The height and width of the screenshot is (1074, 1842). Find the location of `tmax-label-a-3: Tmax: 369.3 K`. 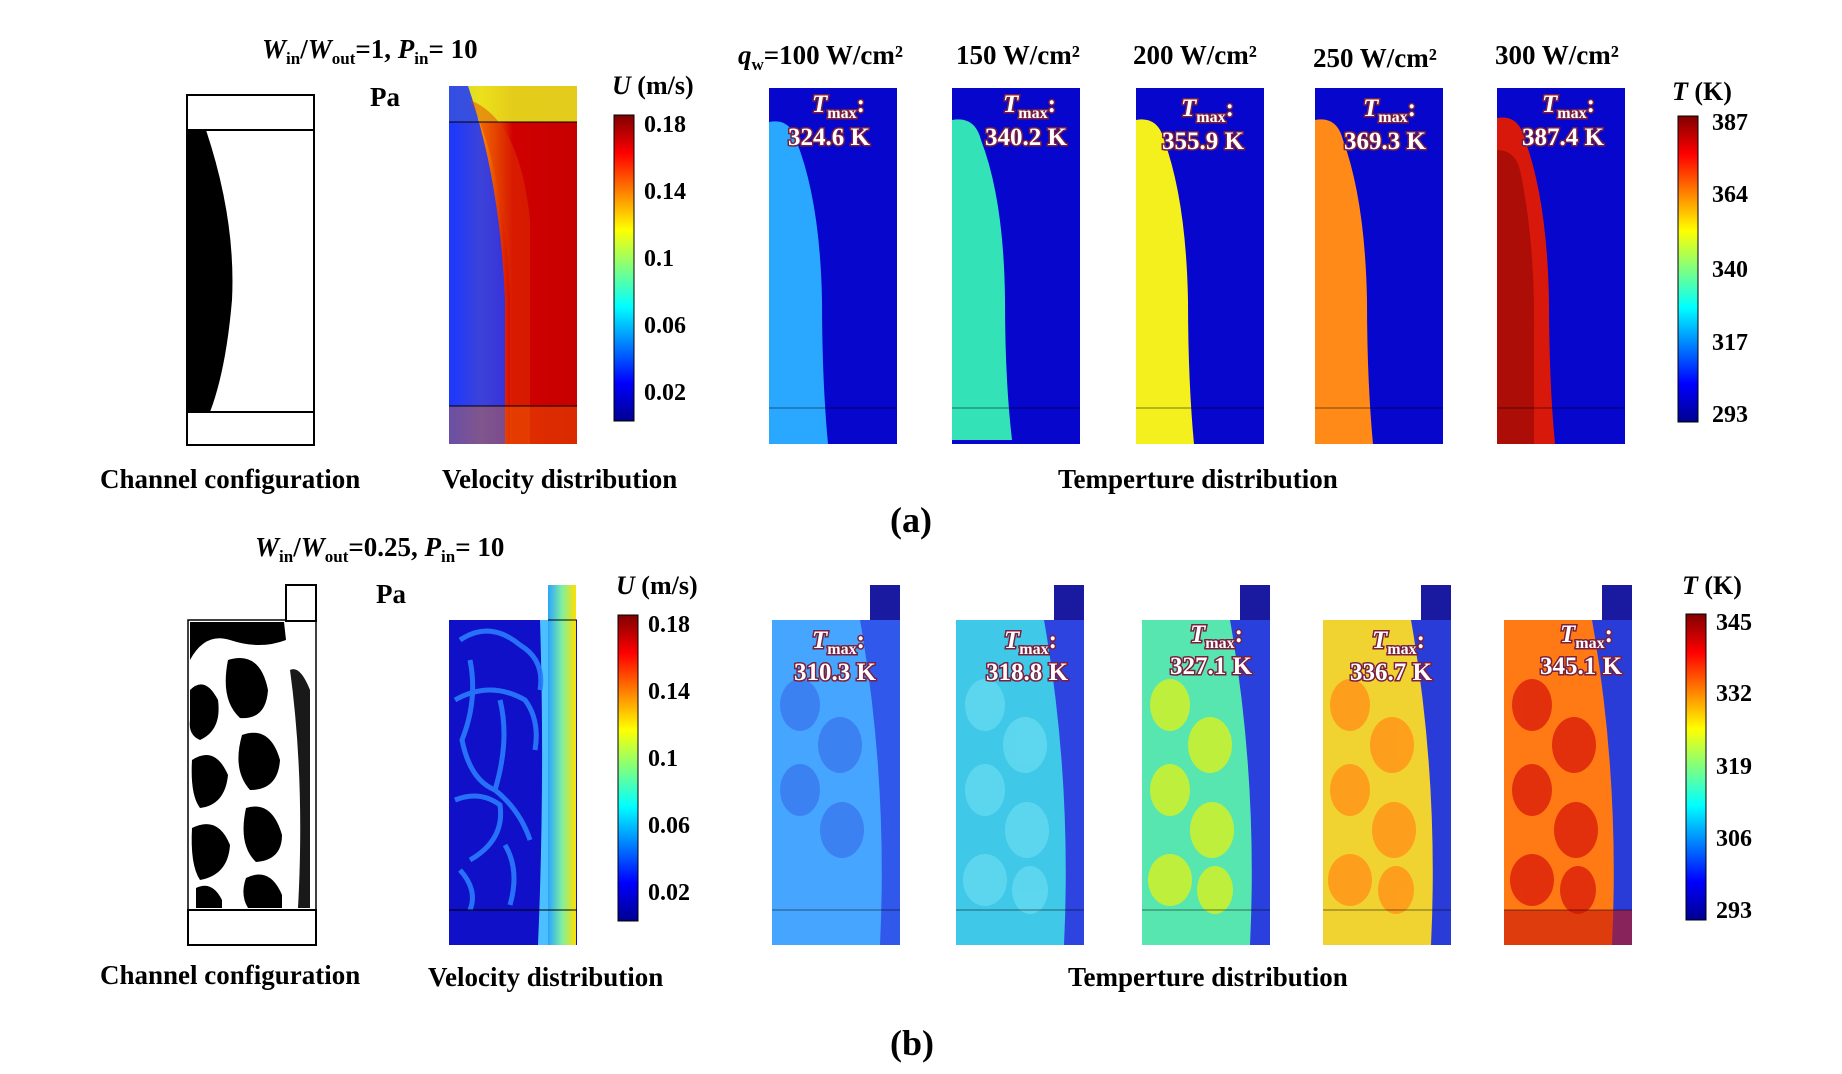

tmax-label-a-3: Tmax: 369.3 K is located at coordinates (1386, 125).